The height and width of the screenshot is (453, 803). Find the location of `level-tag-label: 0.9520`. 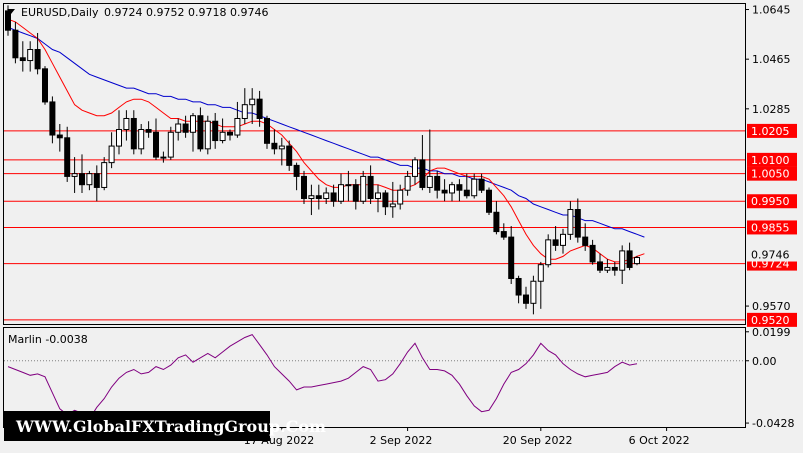

level-tag-label: 0.9520 is located at coordinates (770, 320).